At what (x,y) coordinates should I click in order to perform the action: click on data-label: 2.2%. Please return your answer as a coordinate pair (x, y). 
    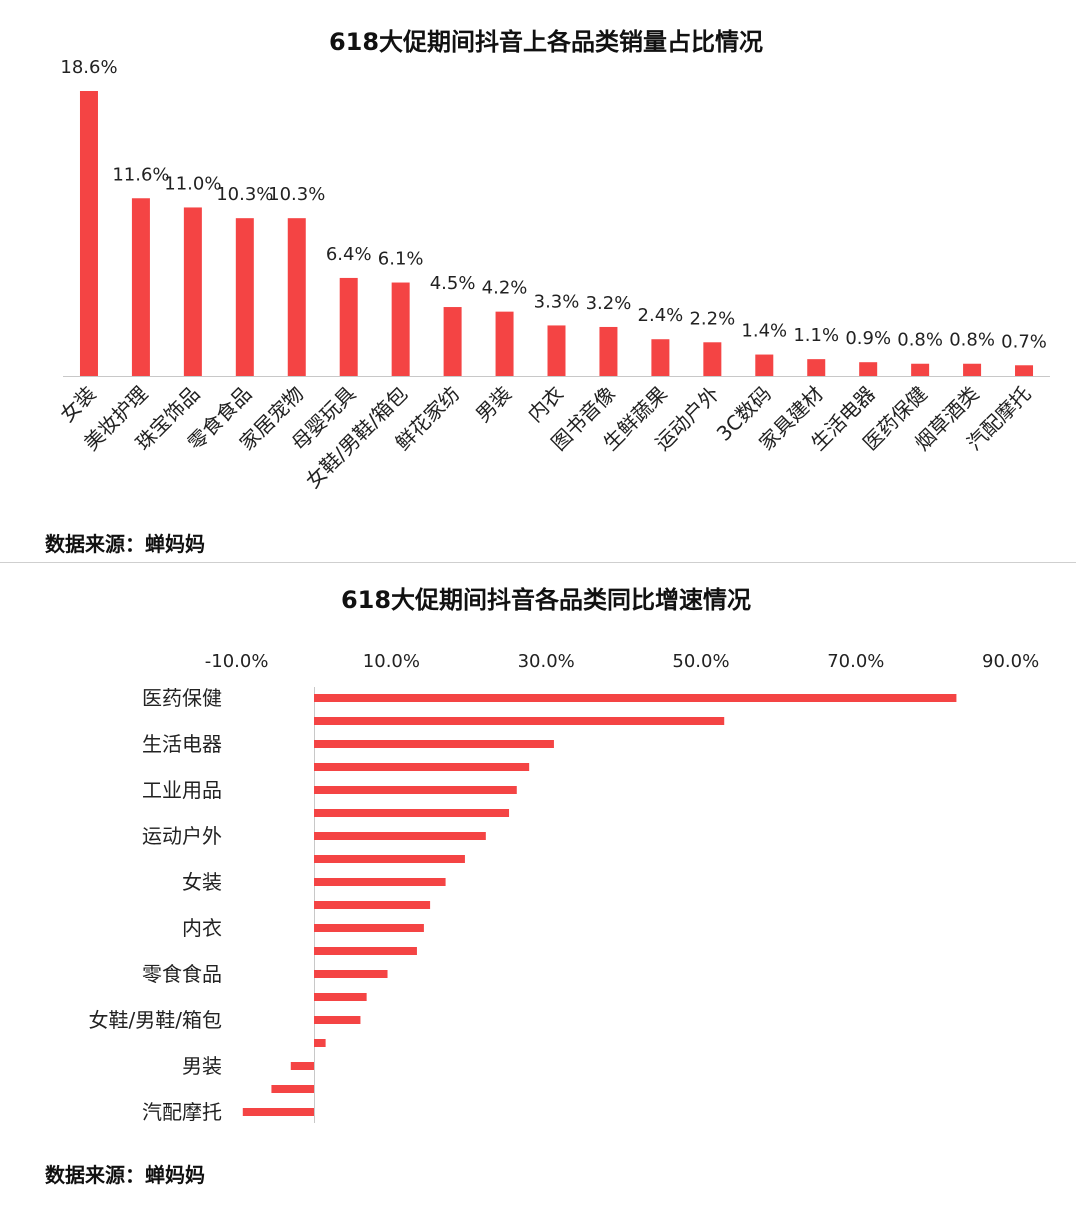
    Looking at the image, I should click on (712, 318).